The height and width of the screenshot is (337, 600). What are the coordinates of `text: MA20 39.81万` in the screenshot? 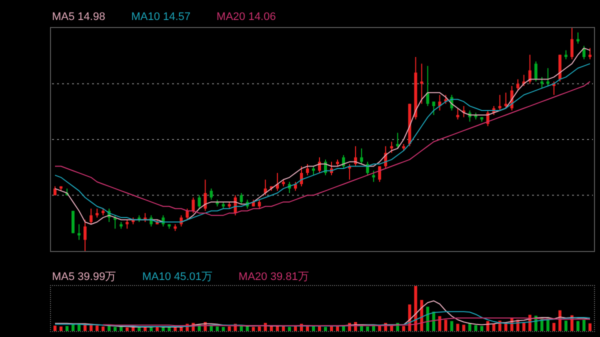 It's located at (273, 277).